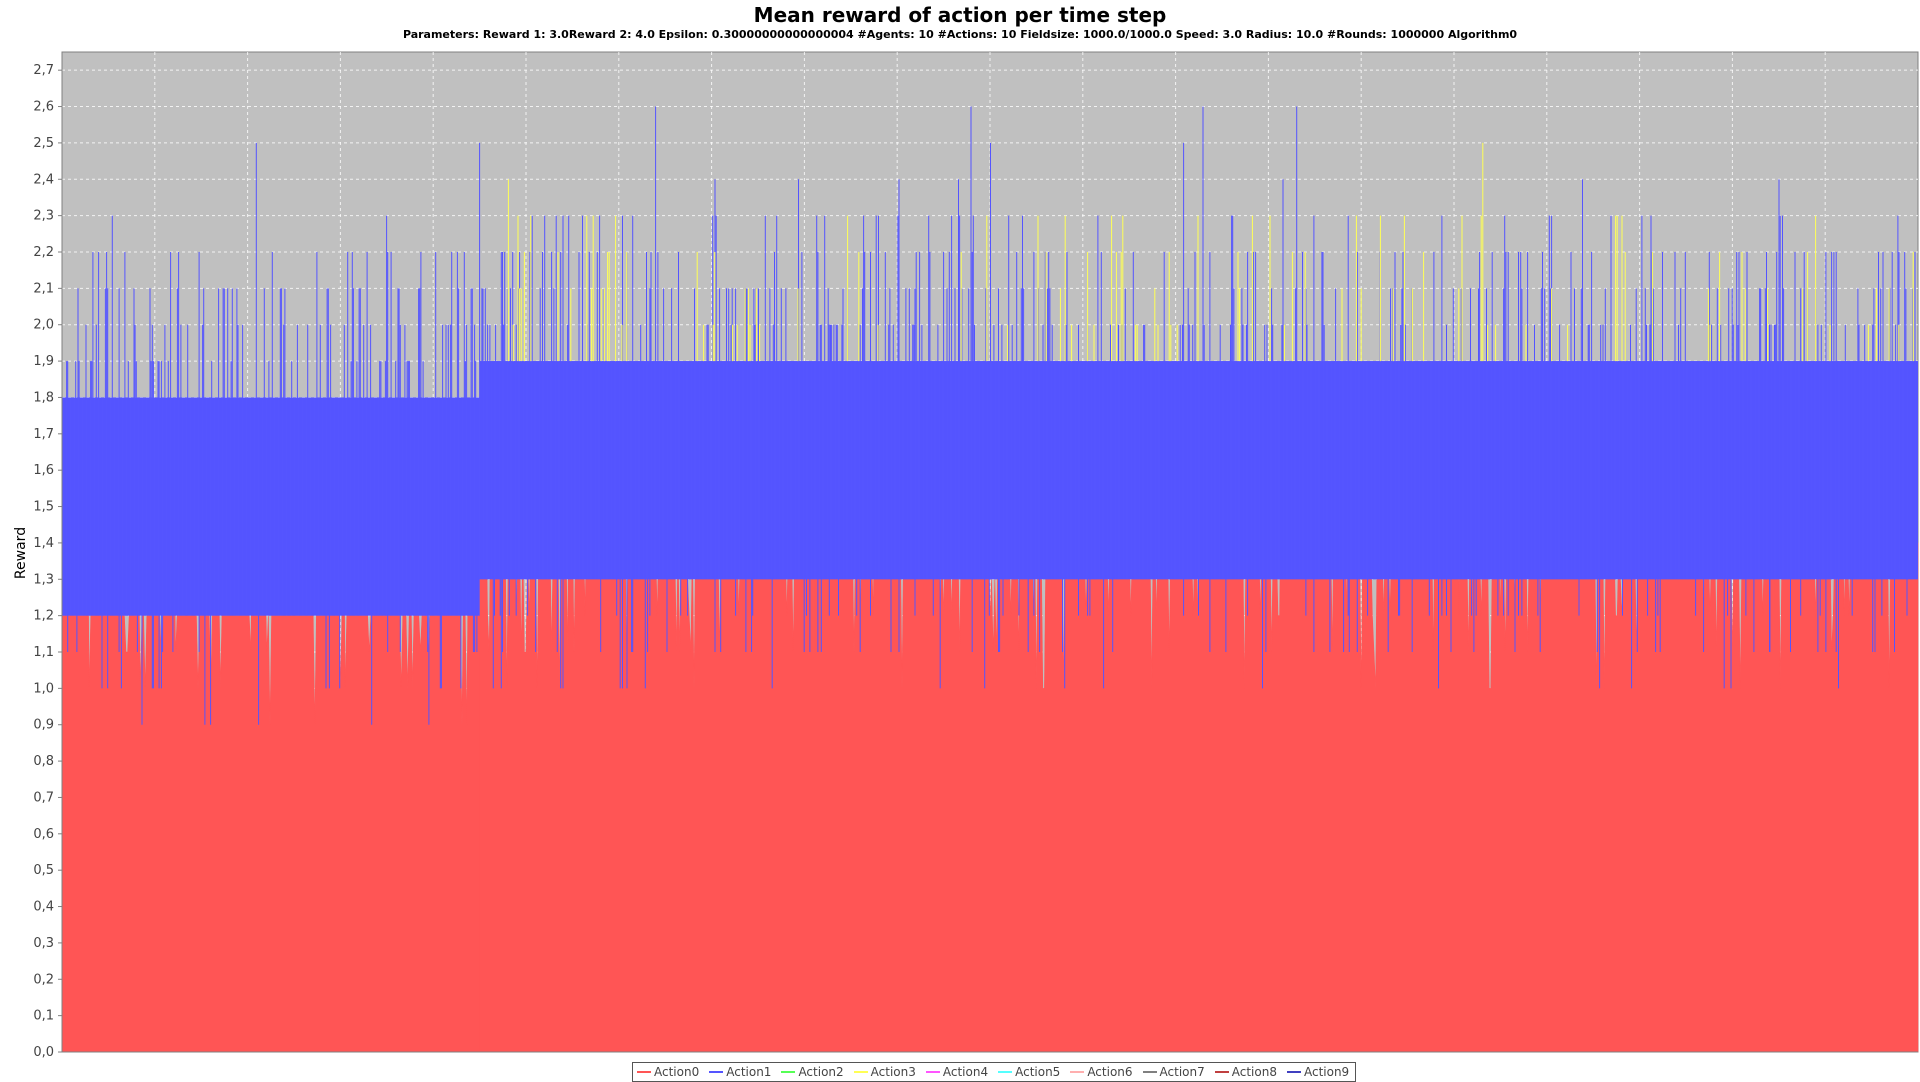  I want to click on legend-swatch-action1, so click(716, 1072).